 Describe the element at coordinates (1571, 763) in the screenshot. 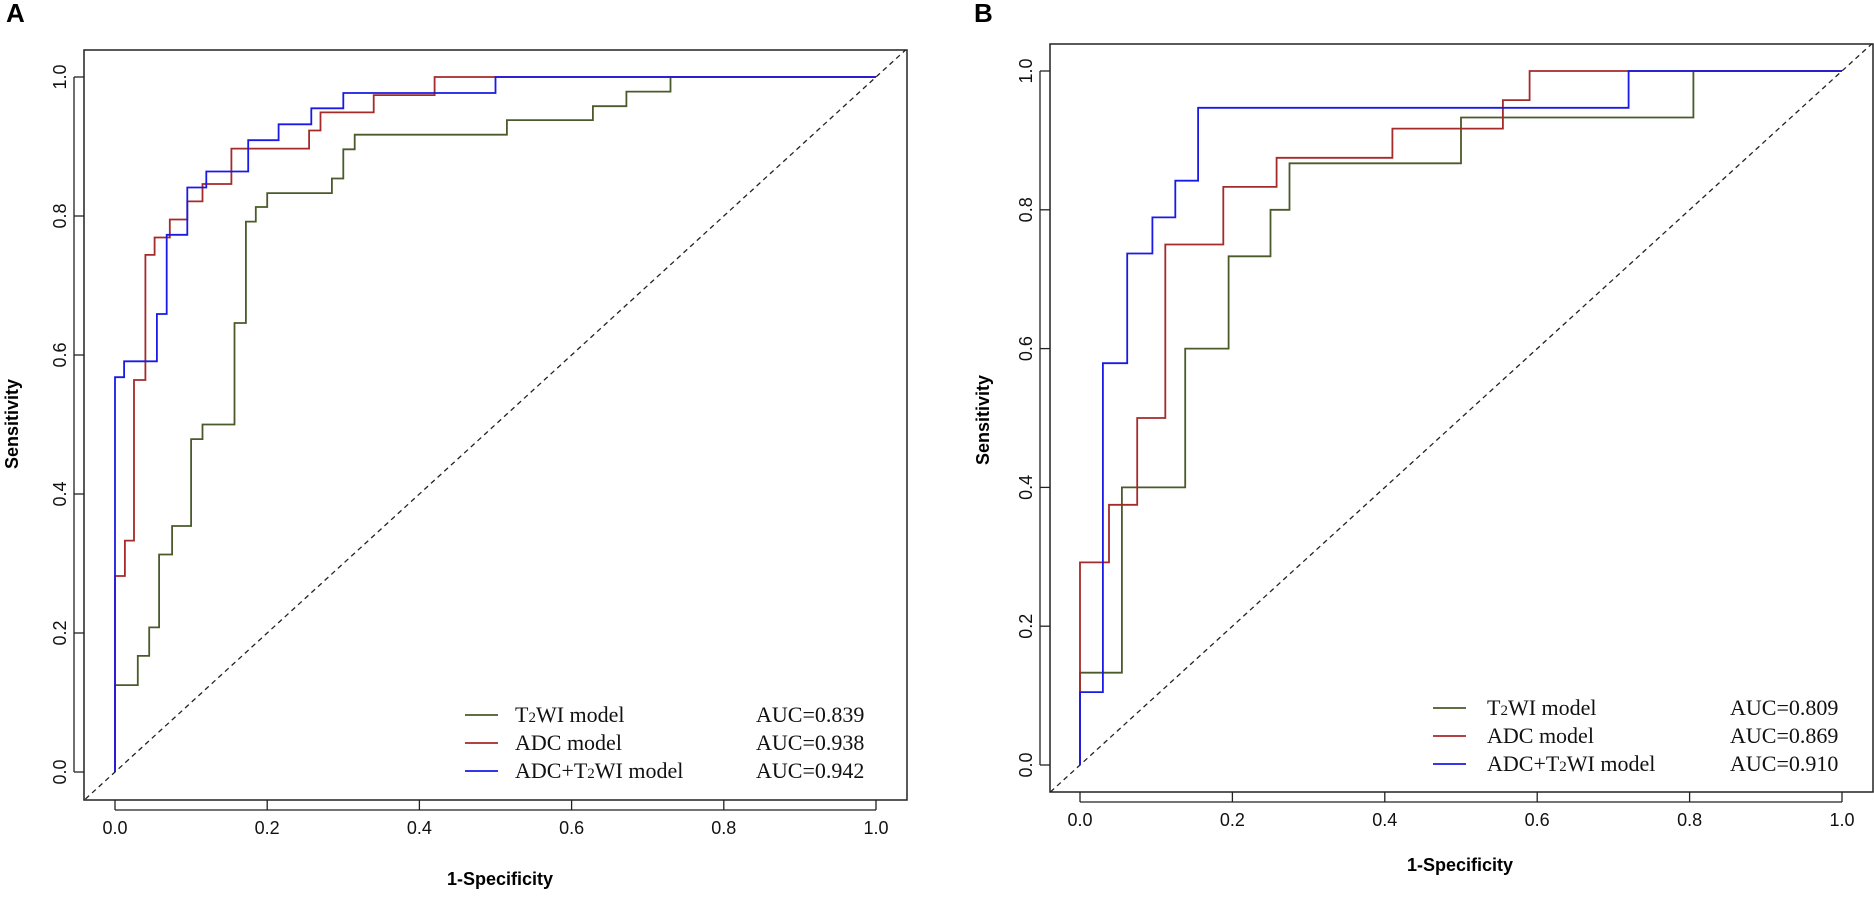

I see `legend-label-b-2: ADC+T2WI model` at that location.